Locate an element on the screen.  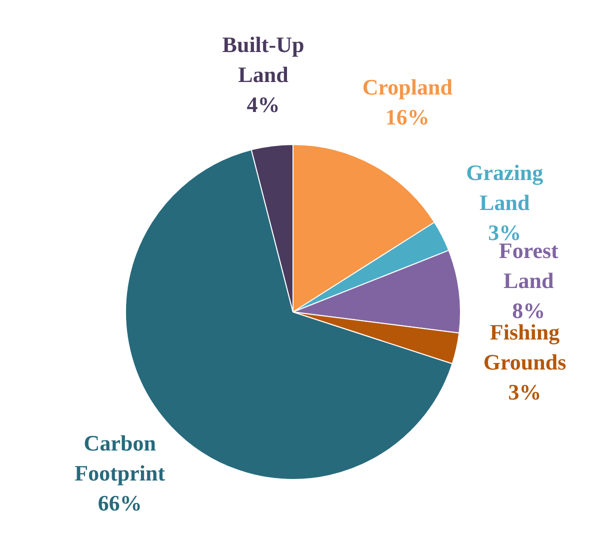
data-label: 4% is located at coordinates (263, 105).